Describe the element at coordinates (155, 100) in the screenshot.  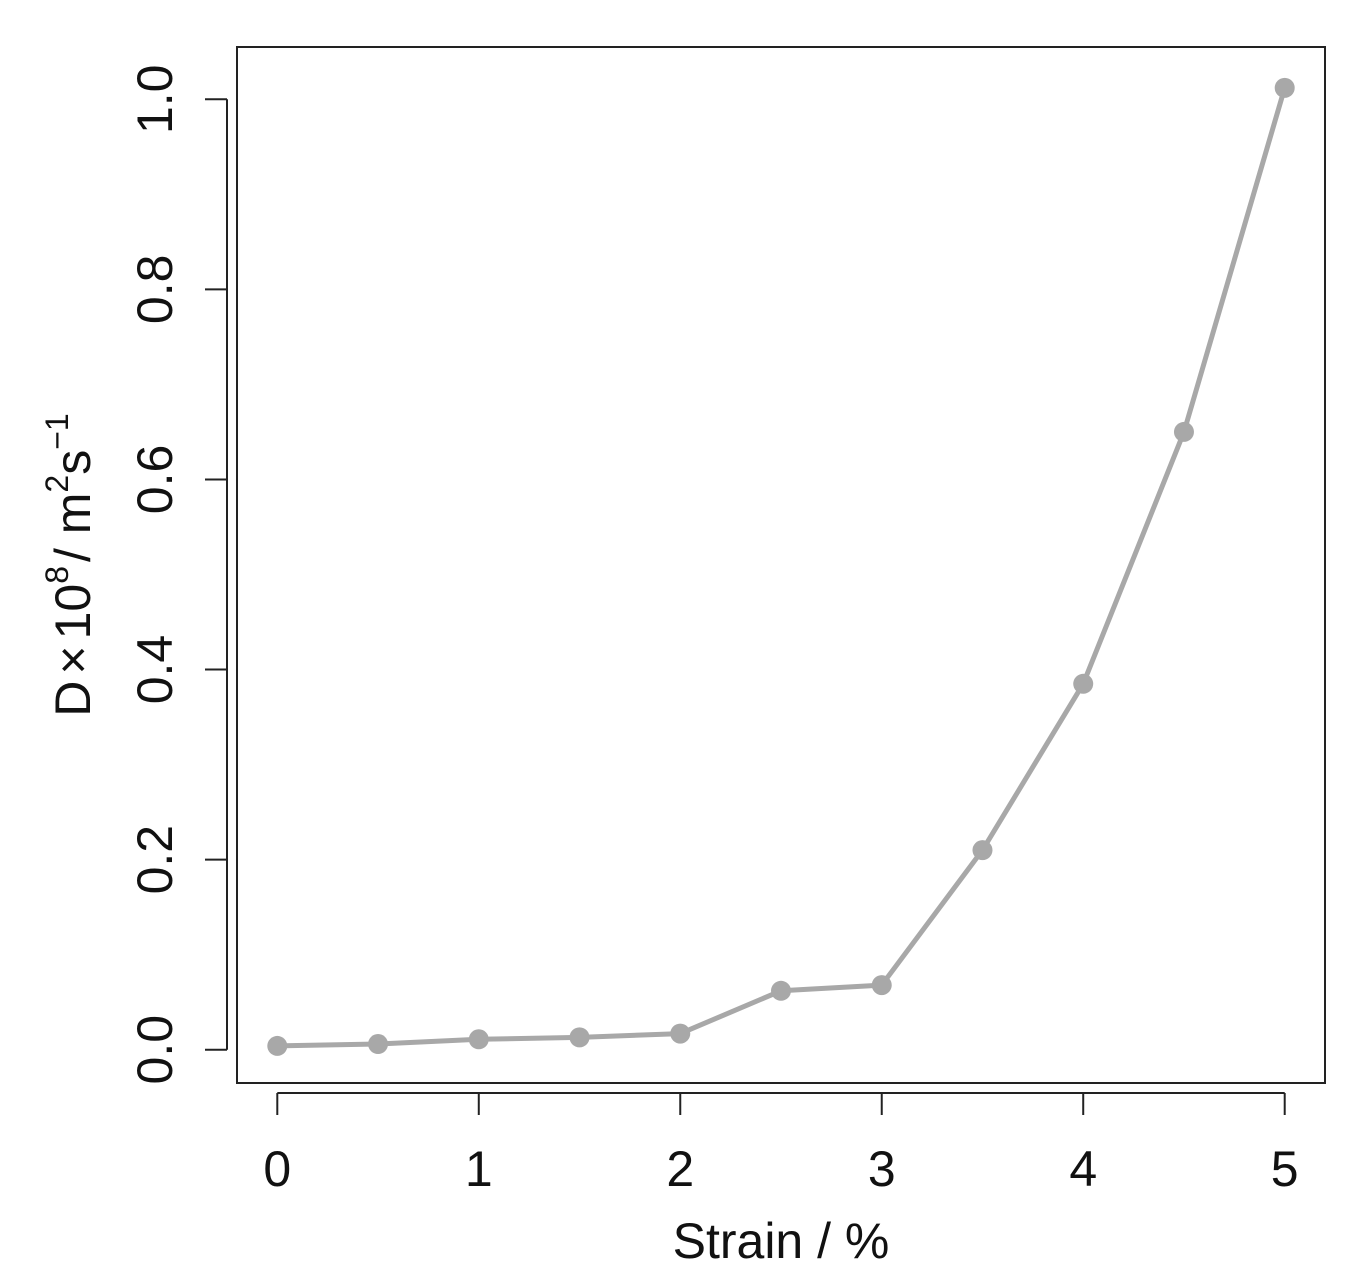
I see `y-tick-label: 1.0` at that location.